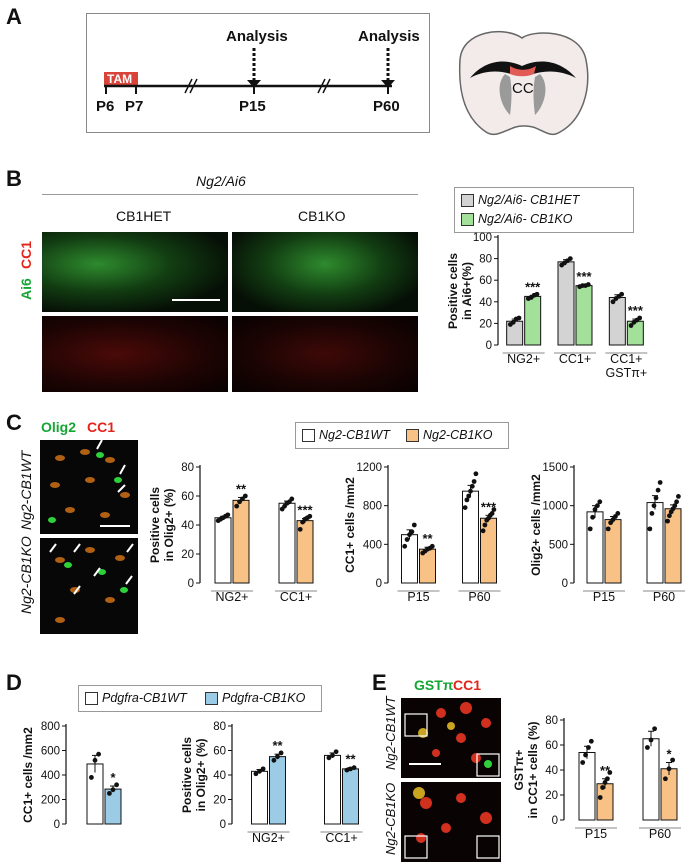 The height and width of the screenshot is (862, 699). What do you see at coordinates (584, 276) in the screenshot?
I see `significance-label: ***` at bounding box center [584, 276].